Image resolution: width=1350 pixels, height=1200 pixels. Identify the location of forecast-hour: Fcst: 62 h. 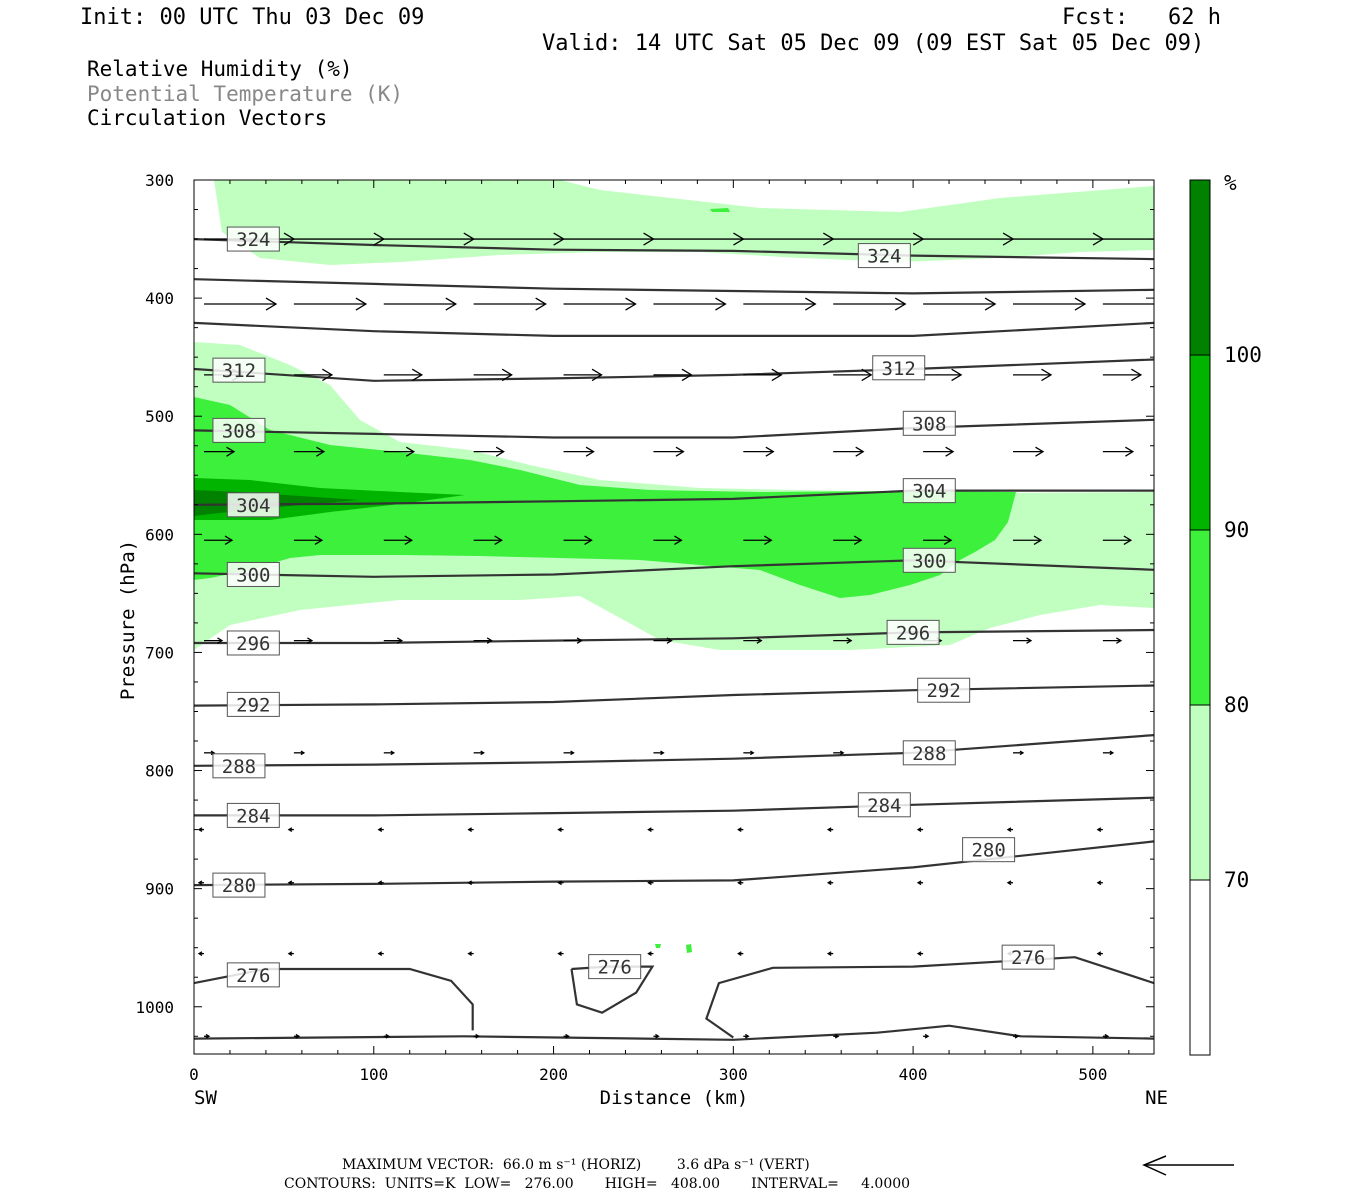
(1141, 17).